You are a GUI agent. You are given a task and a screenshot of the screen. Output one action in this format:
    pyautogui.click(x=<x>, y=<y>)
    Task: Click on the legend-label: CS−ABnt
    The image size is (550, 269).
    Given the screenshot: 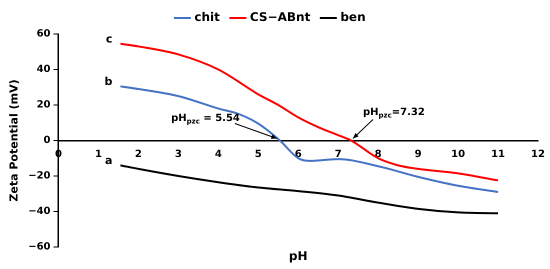 What is the action you would take?
    pyautogui.click(x=280, y=17)
    